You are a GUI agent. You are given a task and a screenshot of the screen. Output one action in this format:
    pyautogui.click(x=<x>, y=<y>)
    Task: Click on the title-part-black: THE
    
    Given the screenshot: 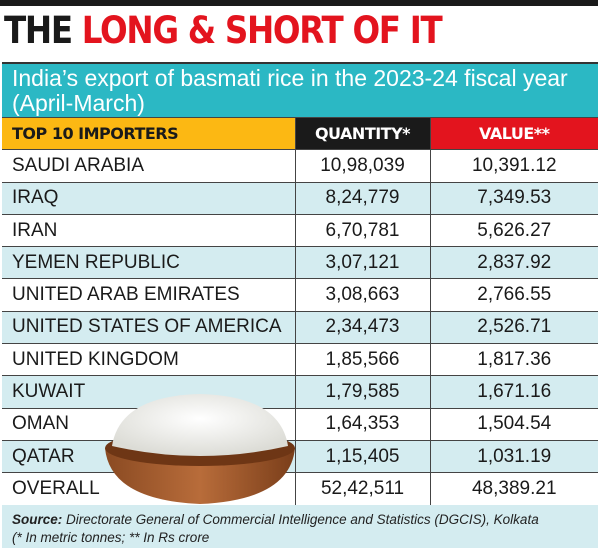 What is the action you would take?
    pyautogui.click(x=38, y=30)
    